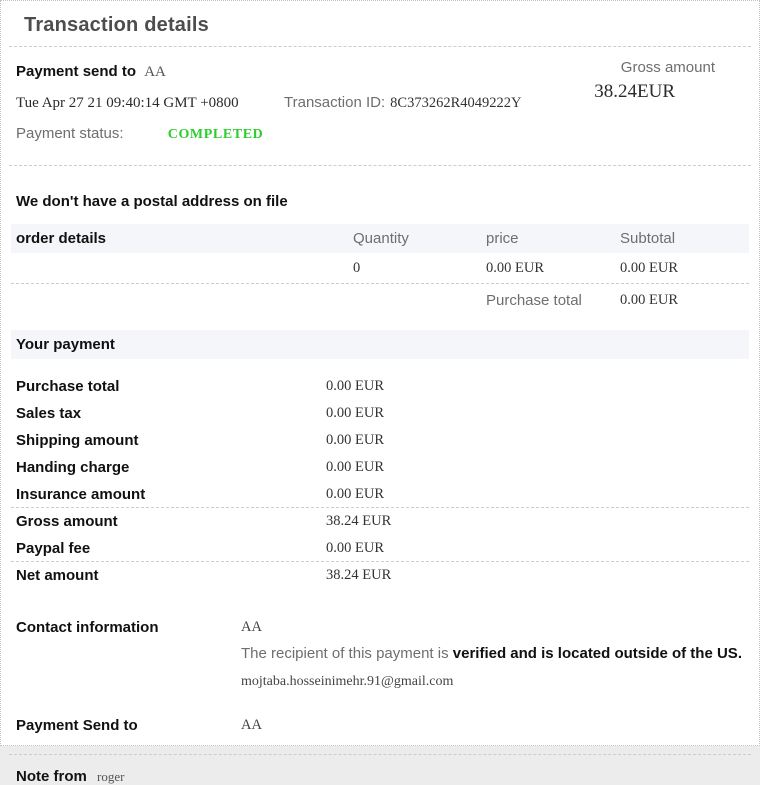 This screenshot has width=760, height=785. What do you see at coordinates (380, 72) in the screenshot?
I see `payment-send-to-line: Payment send to AA` at bounding box center [380, 72].